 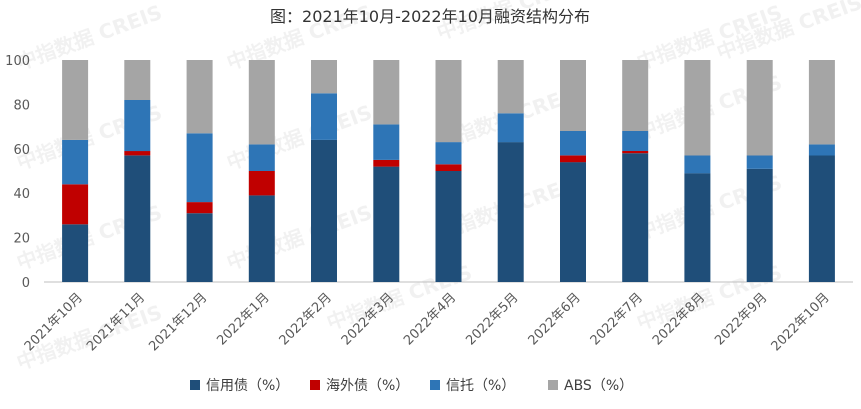 I want to click on y-tick-label: 0, so click(x=26, y=283).